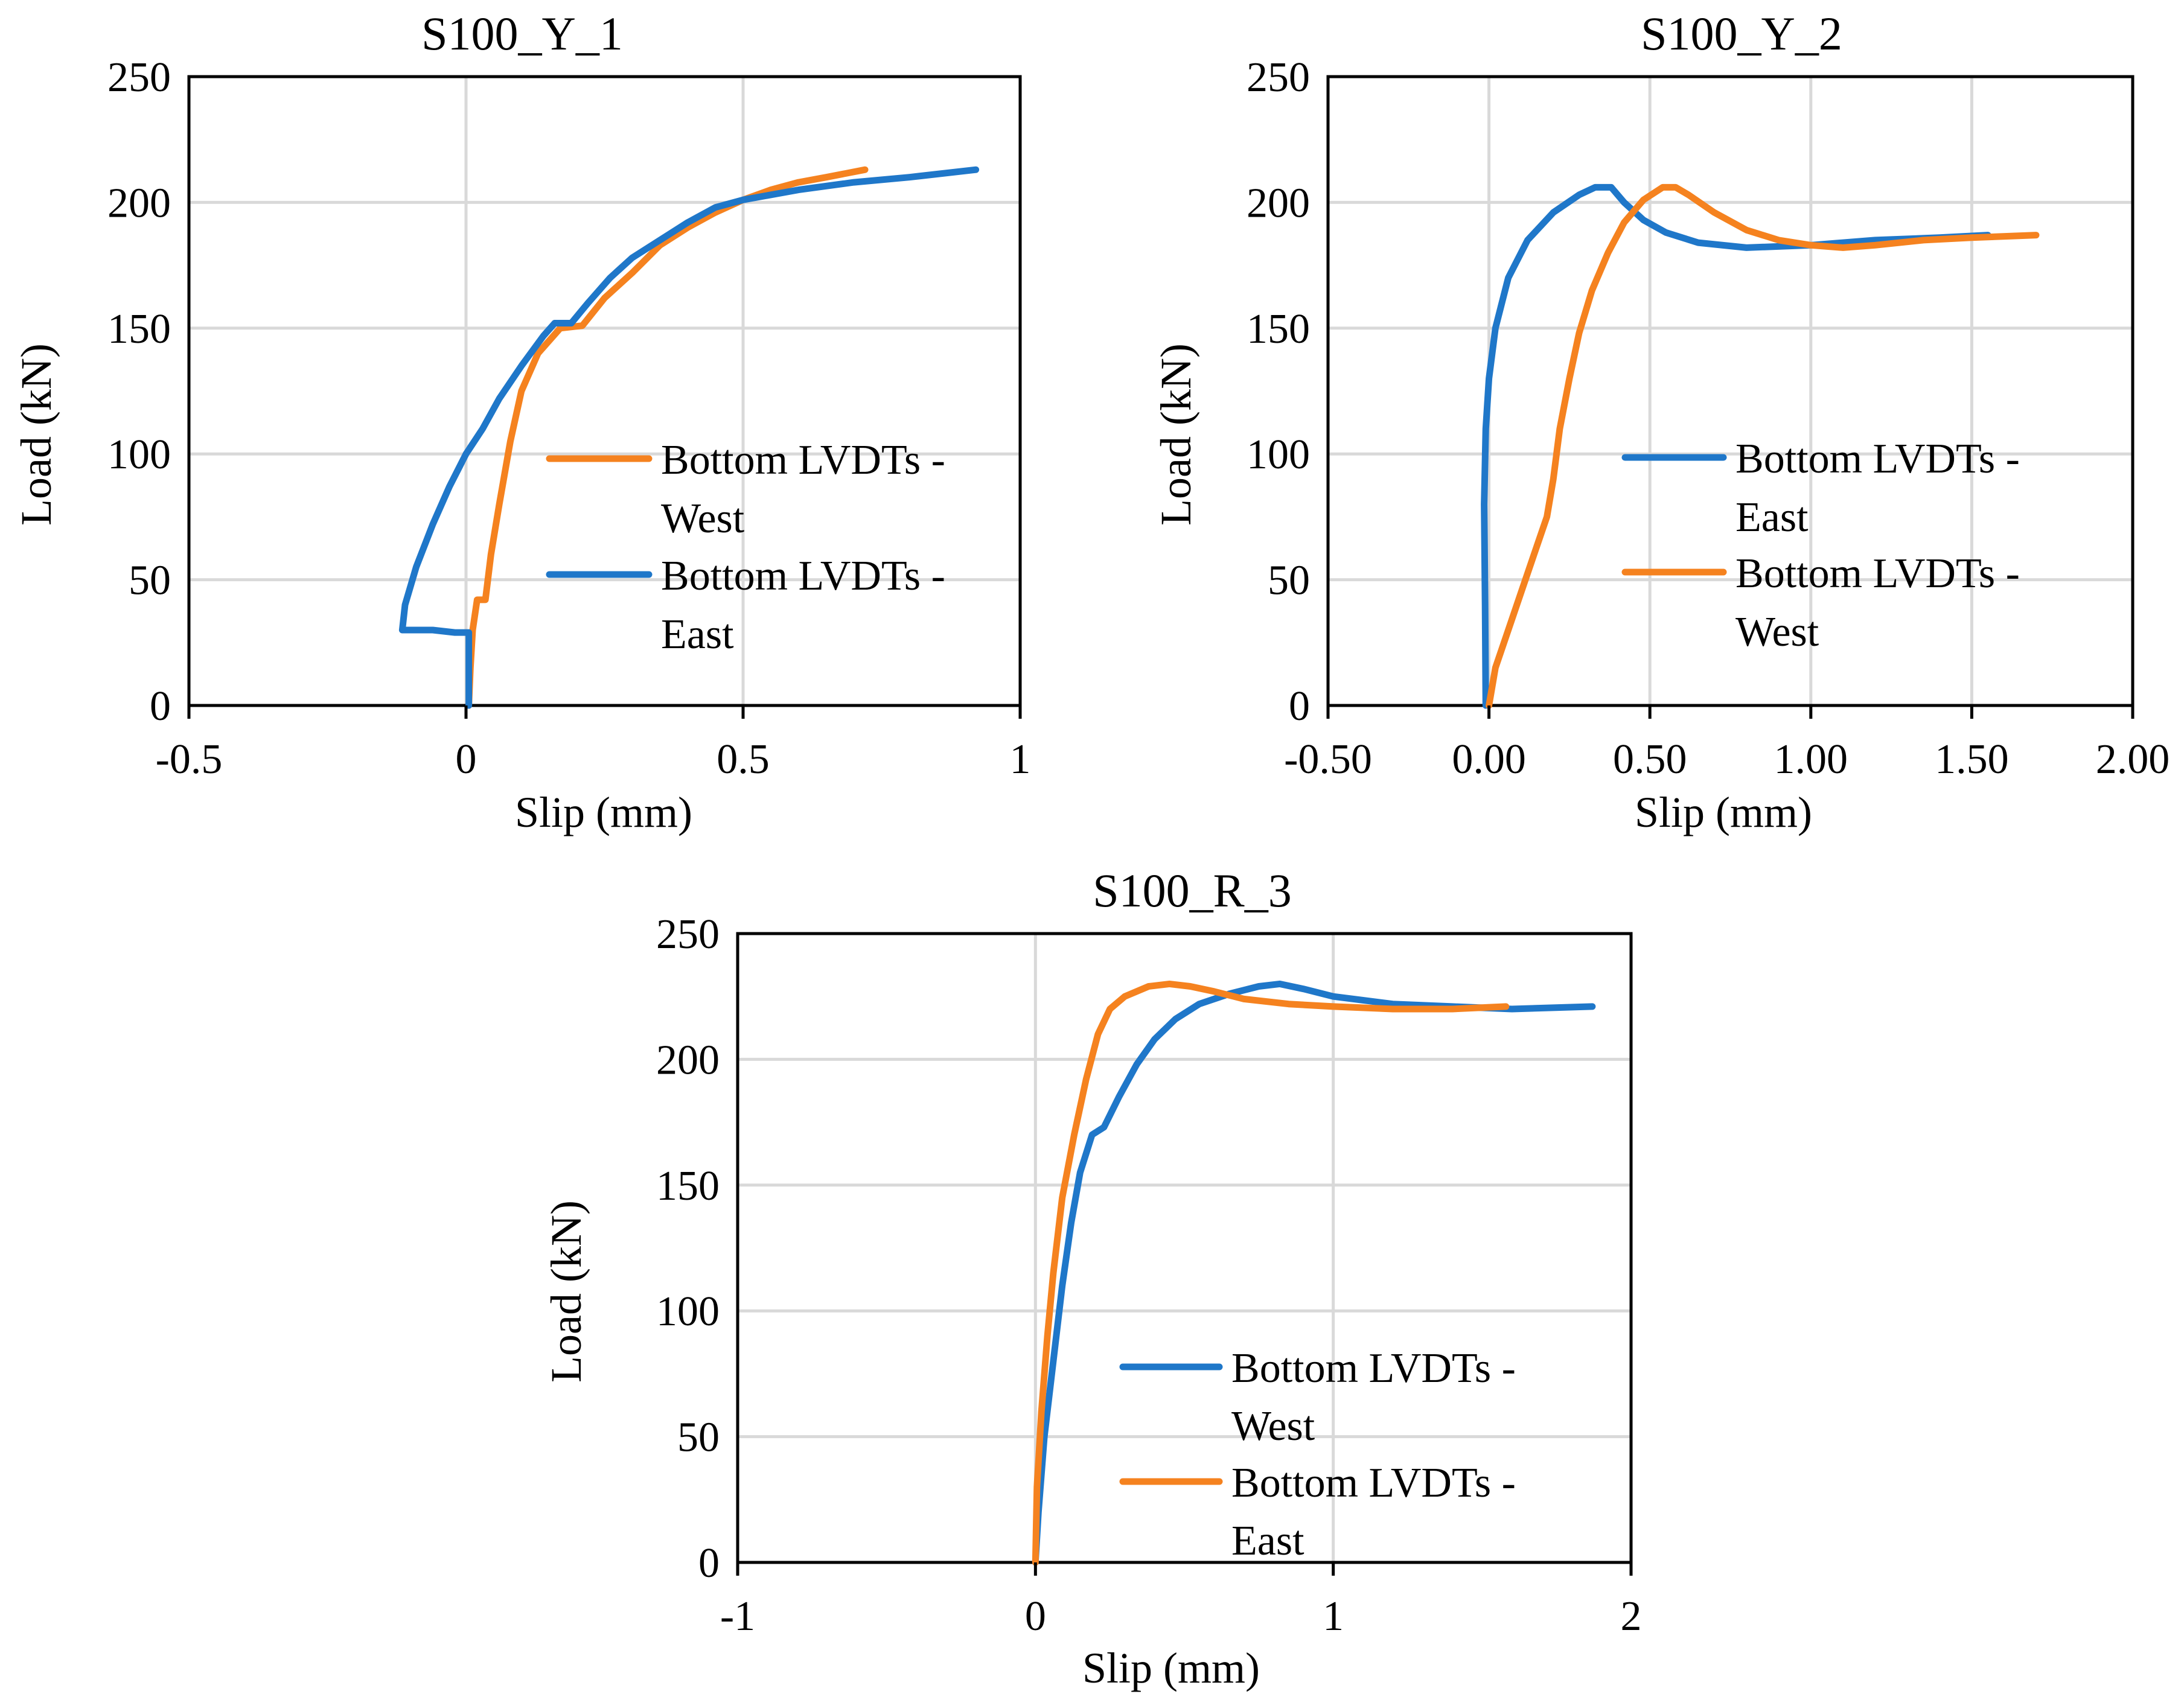 This screenshot has height=1700, width=2184. What do you see at coordinates (522, 33) in the screenshot?
I see `chart-title: S100_Y_1` at bounding box center [522, 33].